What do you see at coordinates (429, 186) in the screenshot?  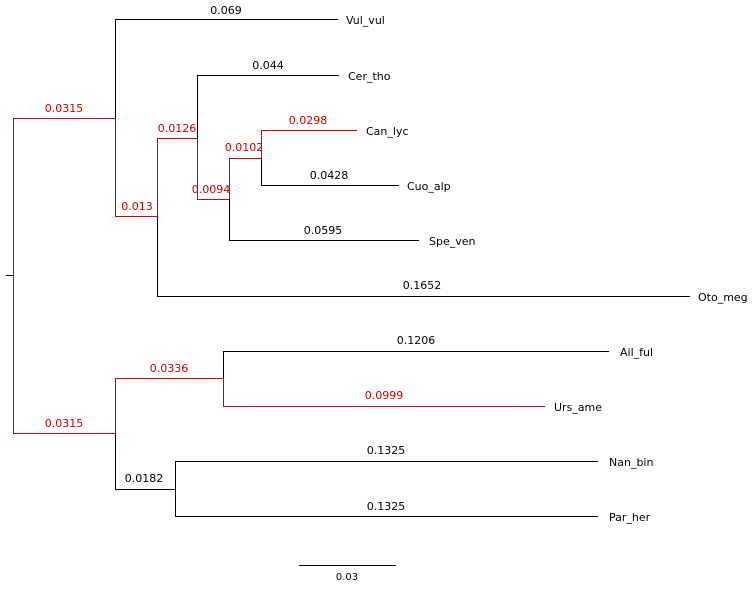 I see `taxon-label-cuo-alp: Cuo_alp` at bounding box center [429, 186].